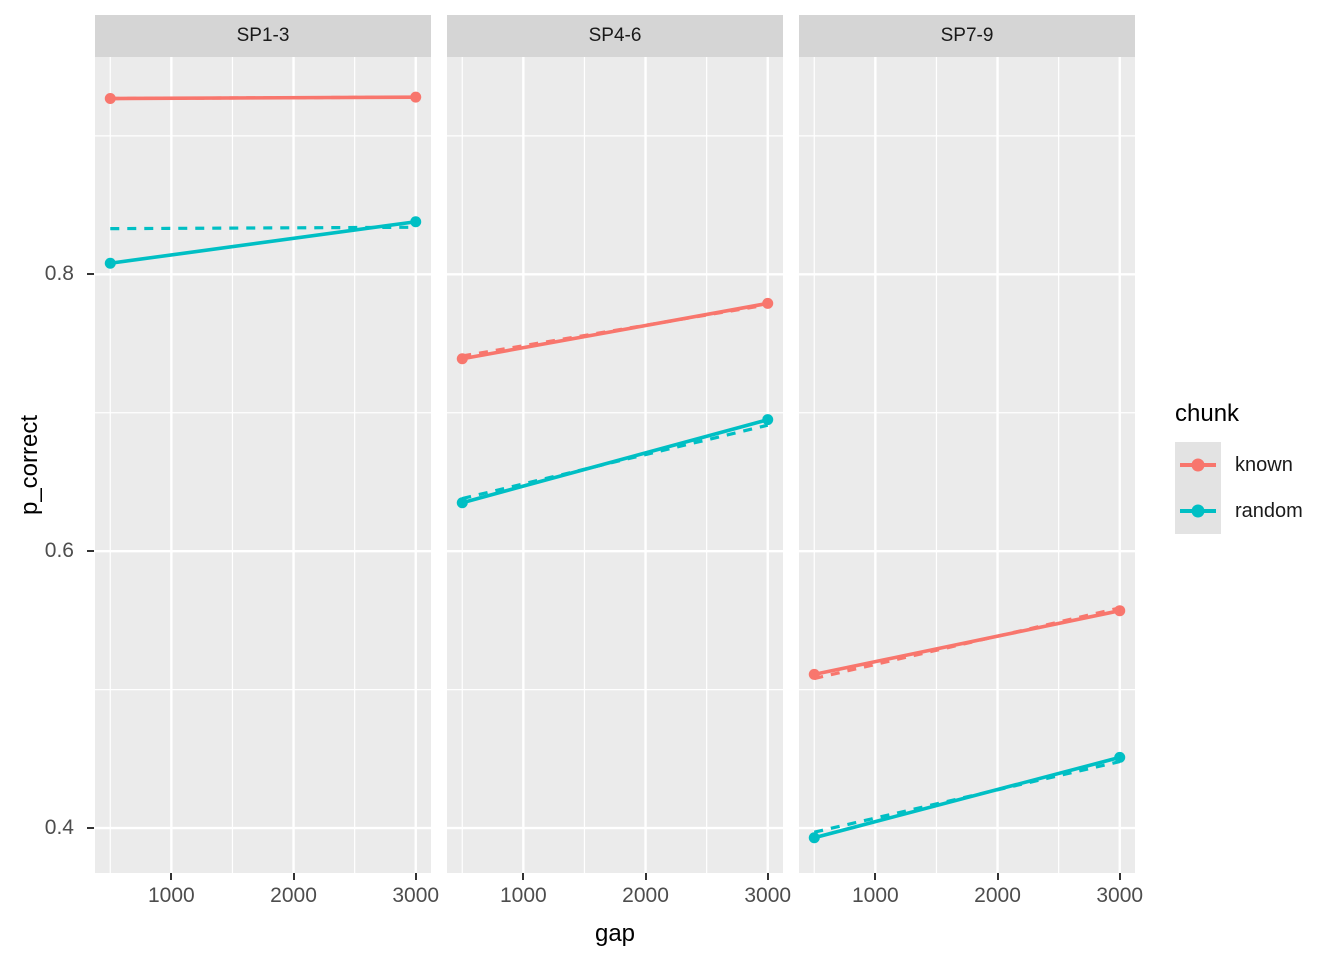 The width and height of the screenshot is (1344, 960). I want to click on SP7-9-known-fitted-line, so click(967, 643).